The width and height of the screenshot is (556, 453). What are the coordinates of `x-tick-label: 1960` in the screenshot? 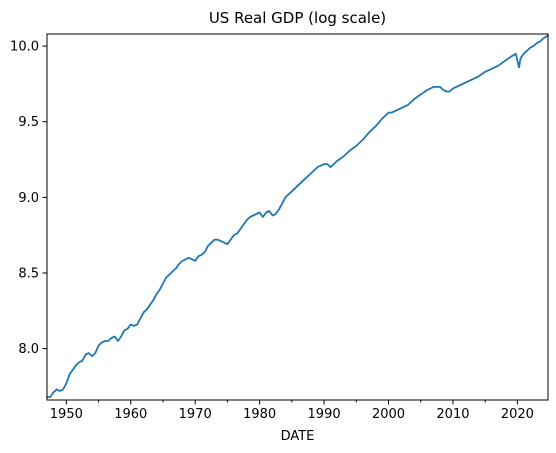 It's located at (130, 414).